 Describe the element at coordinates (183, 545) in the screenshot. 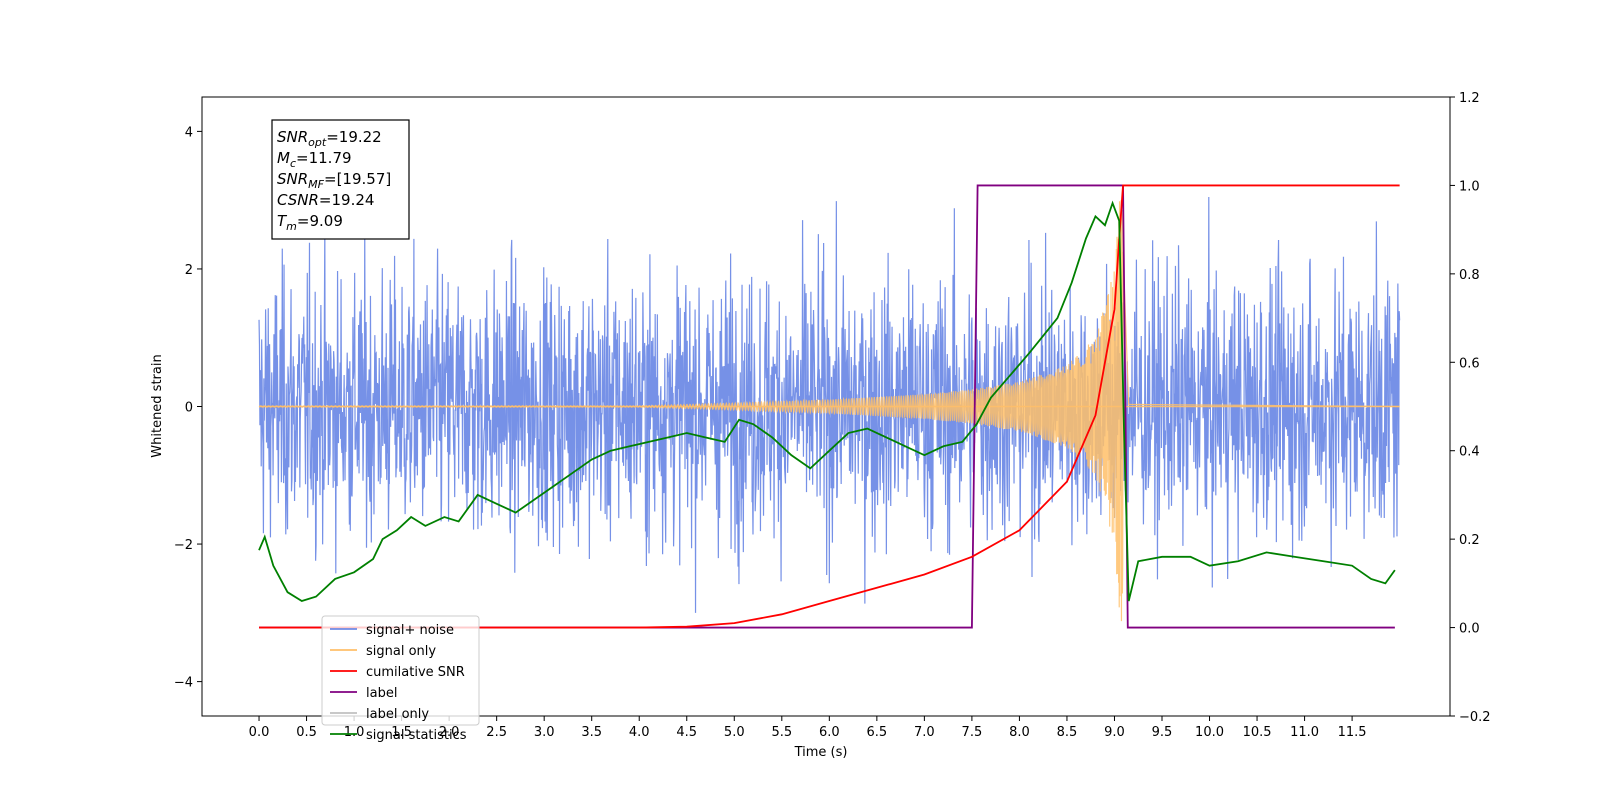

I see `y-tick-label: −2` at that location.